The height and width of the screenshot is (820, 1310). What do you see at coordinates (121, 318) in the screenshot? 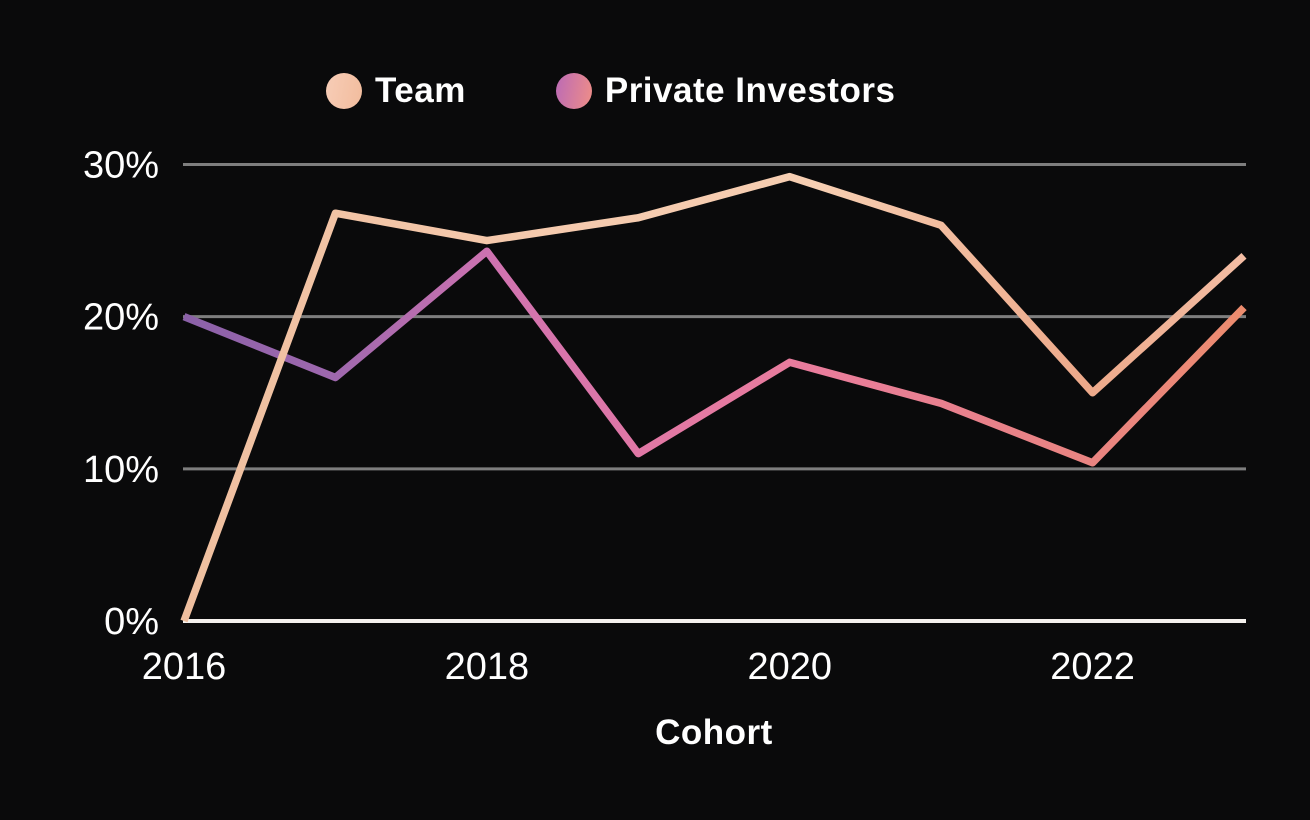
I see `y-tick-label: 20%` at bounding box center [121, 318].